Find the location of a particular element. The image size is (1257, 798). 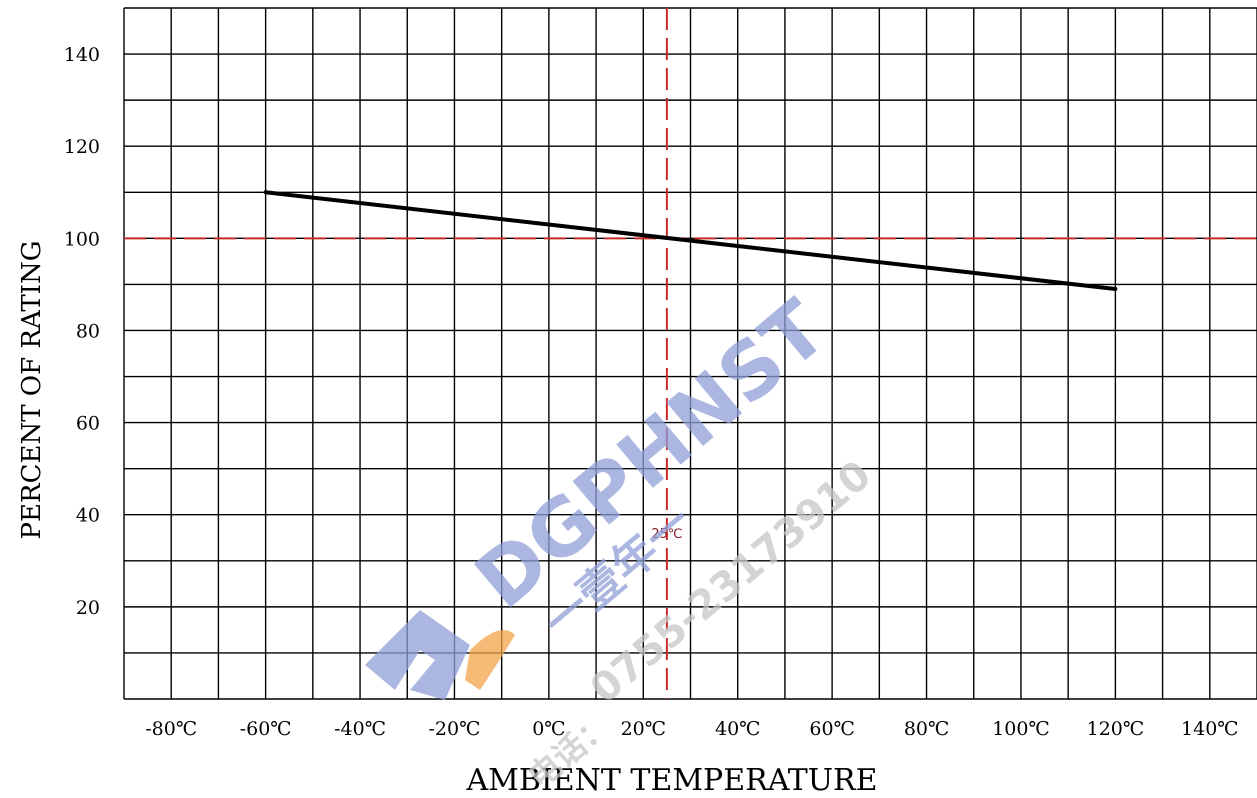

watermark-mark-blue is located at coordinates (417, 655).